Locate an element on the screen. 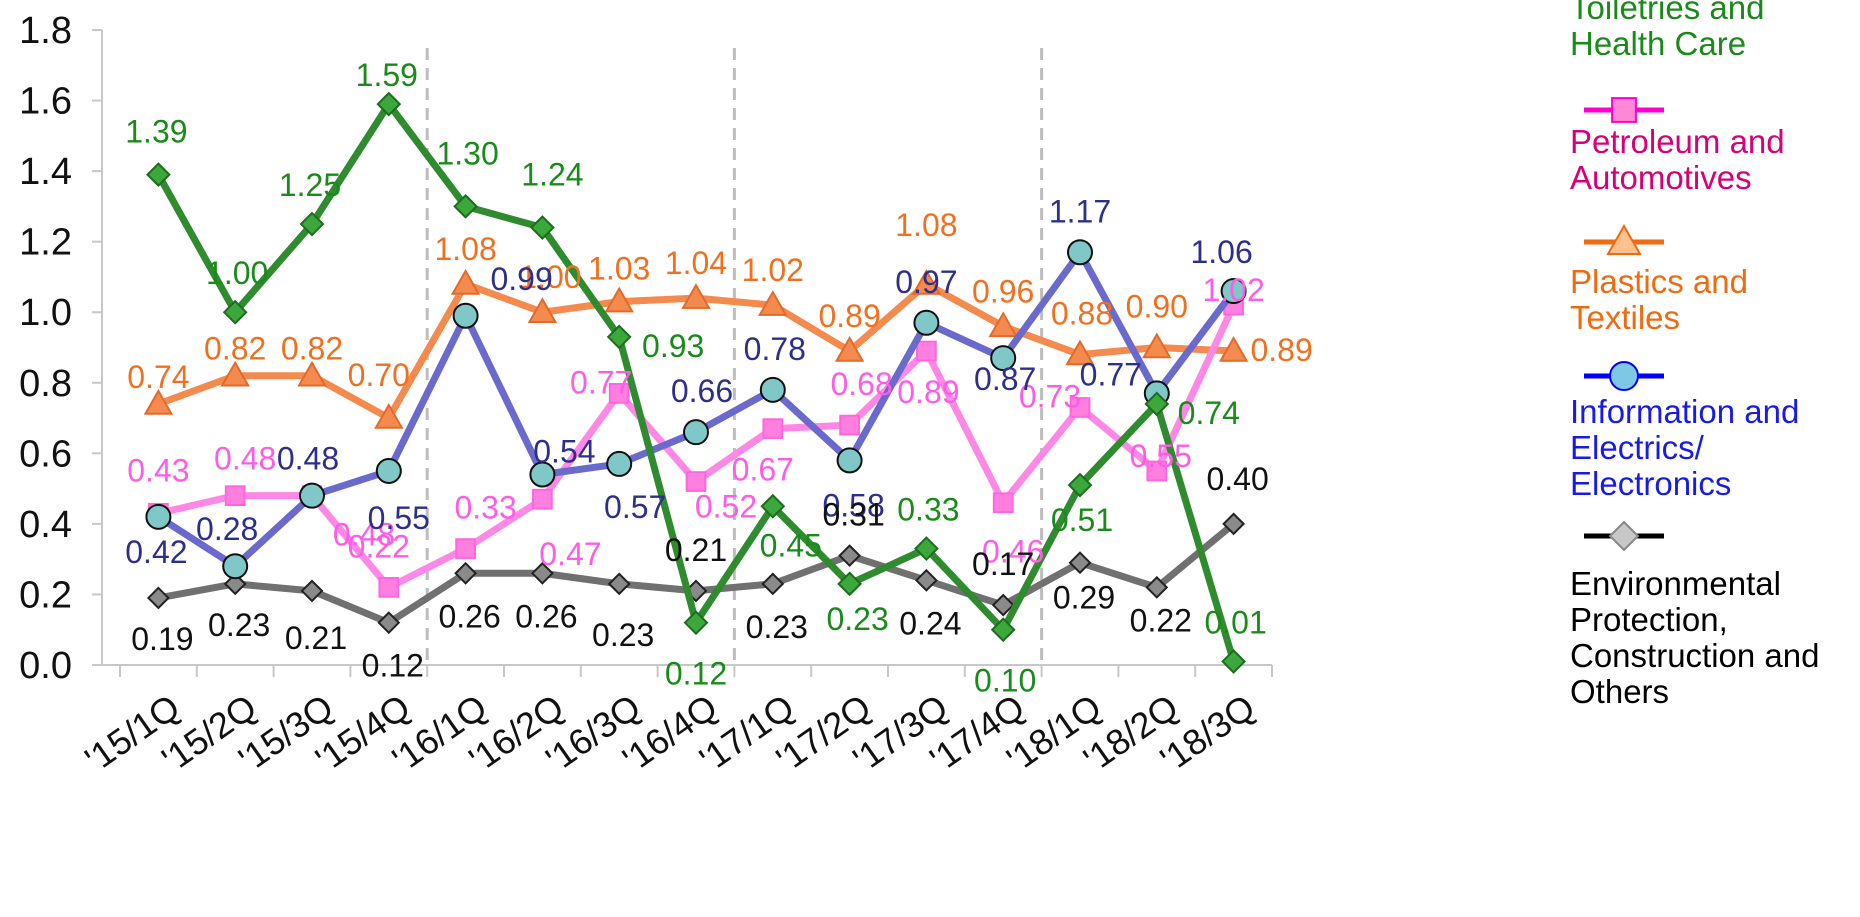  data-label: 1.04 is located at coordinates (696, 263).